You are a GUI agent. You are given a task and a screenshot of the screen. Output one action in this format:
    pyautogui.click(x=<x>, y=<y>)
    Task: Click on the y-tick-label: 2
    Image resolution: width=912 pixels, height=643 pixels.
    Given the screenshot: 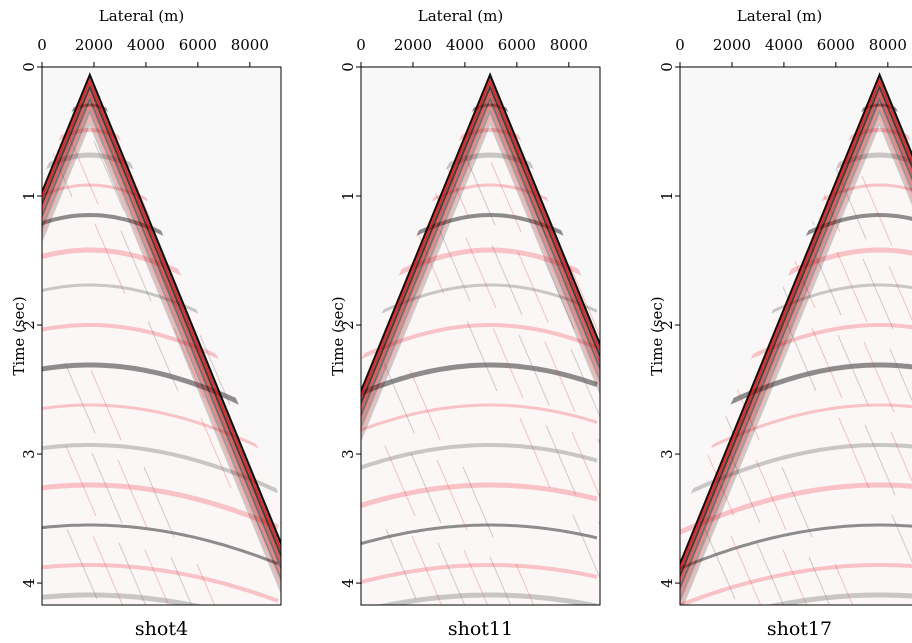 What is the action you would take?
    pyautogui.click(x=667, y=325)
    